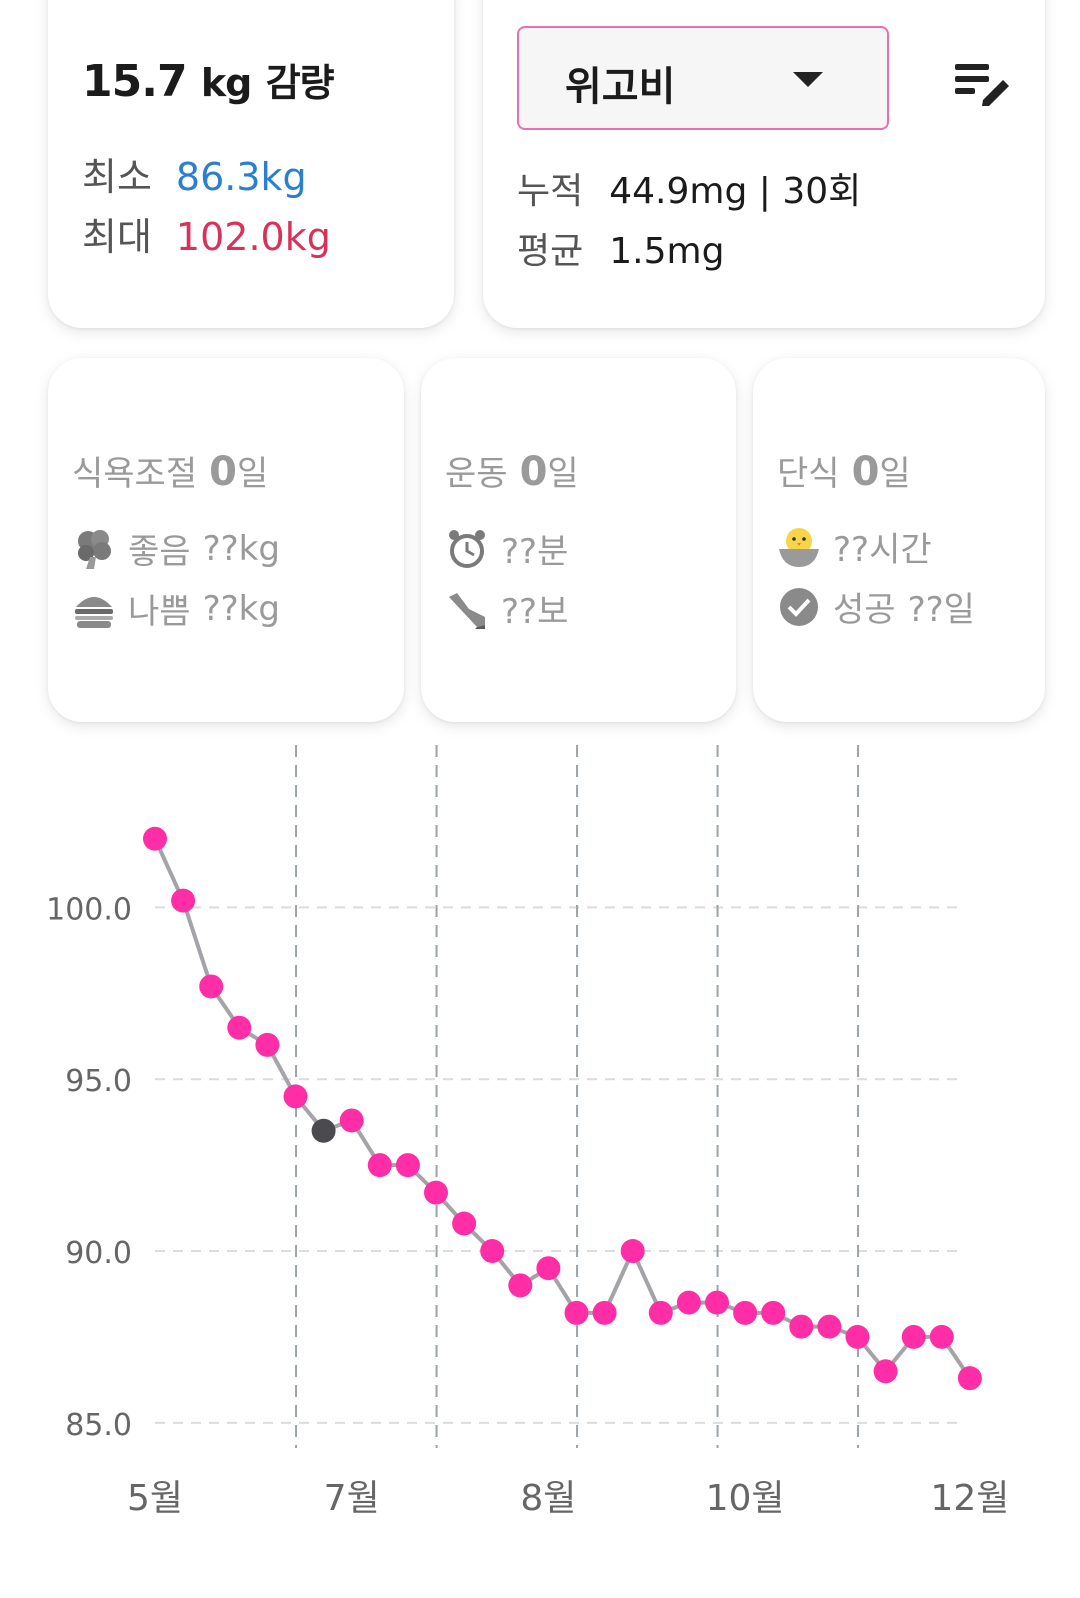  I want to click on broccoli-icon, so click(94, 549).